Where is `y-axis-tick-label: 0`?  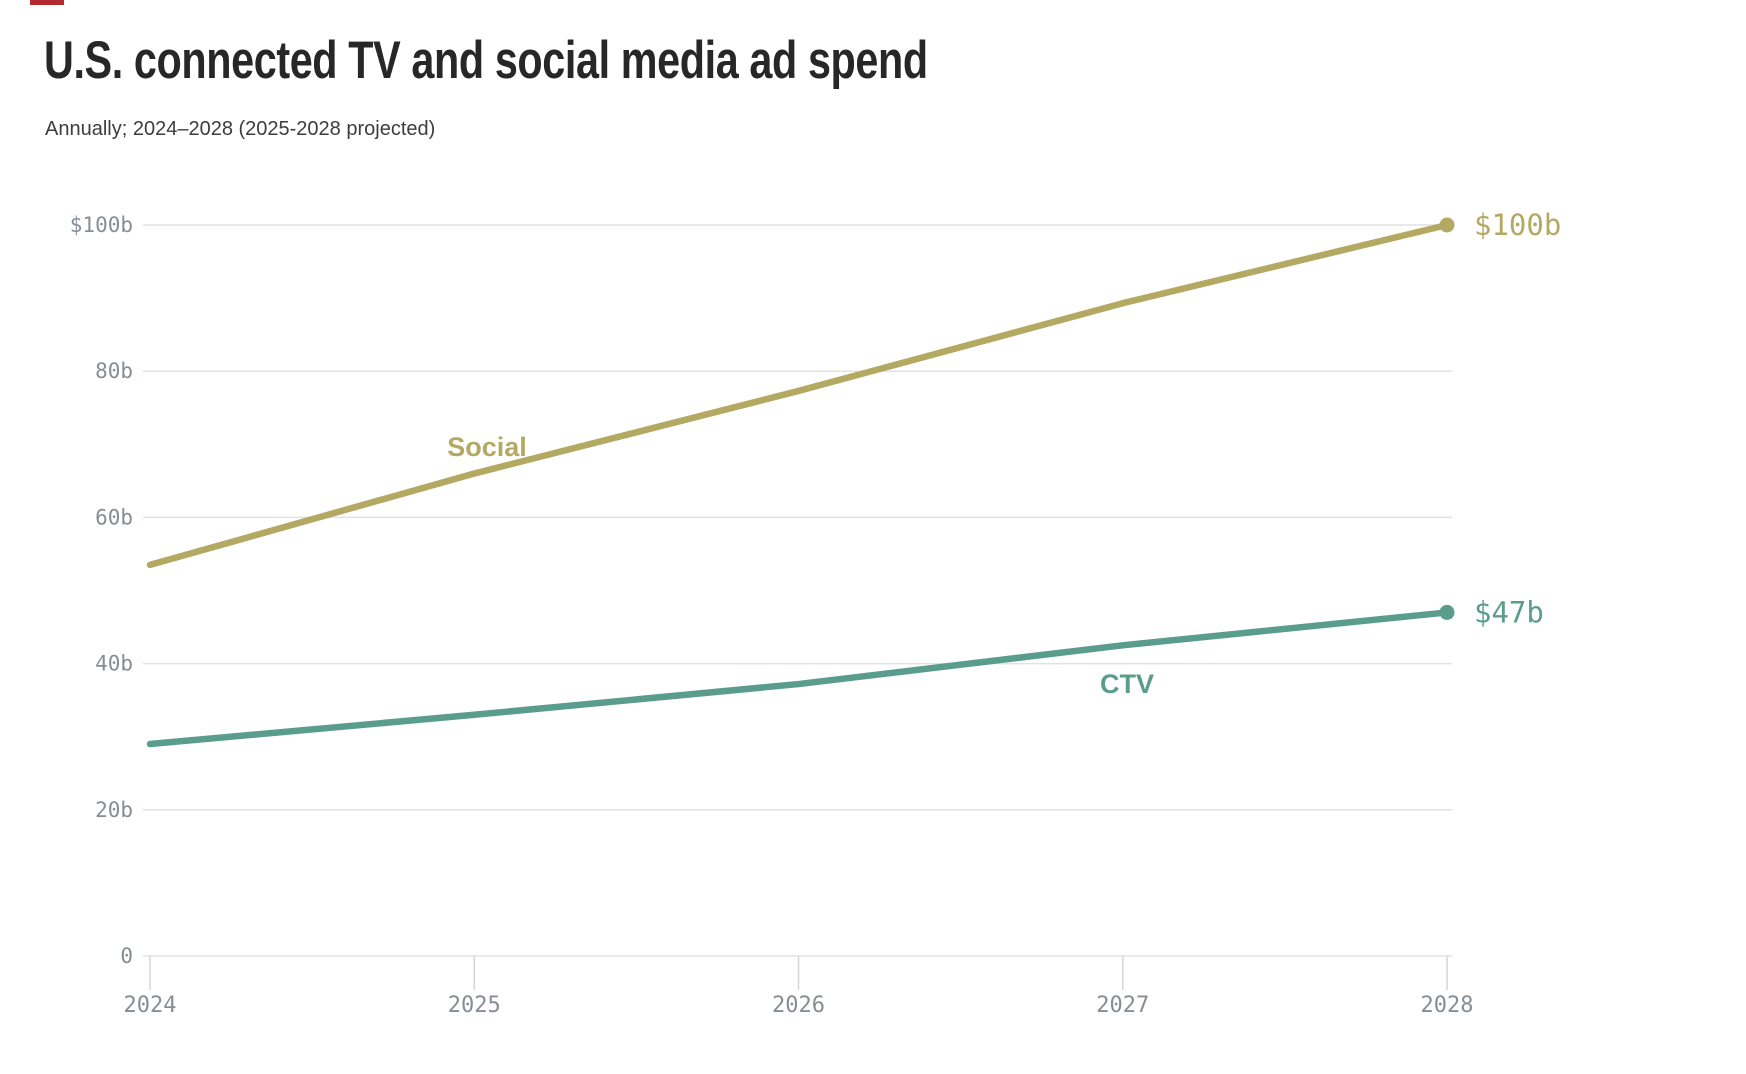 y-axis-tick-label: 0 is located at coordinates (126, 956).